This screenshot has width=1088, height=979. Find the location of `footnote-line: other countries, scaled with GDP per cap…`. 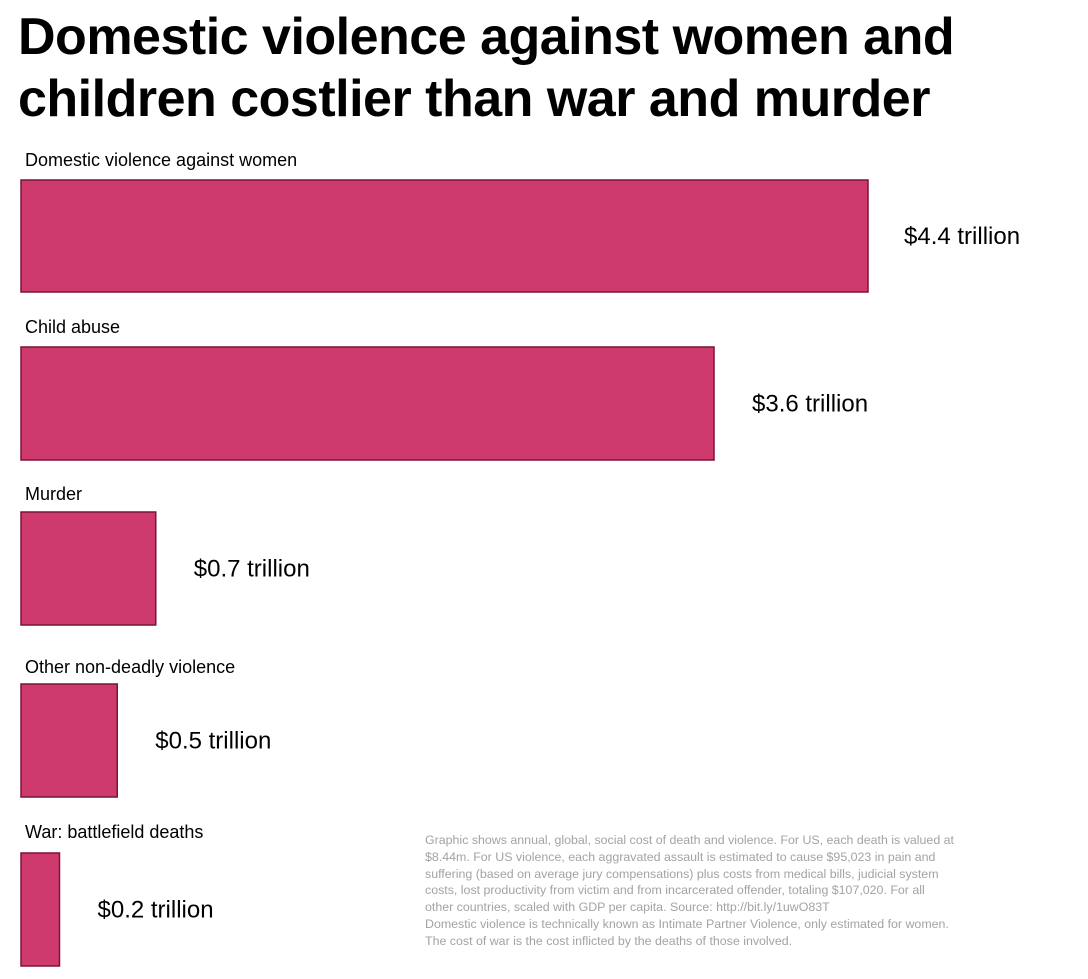

footnote-line: other countries, scaled with GDP per cap… is located at coordinates (627, 907).